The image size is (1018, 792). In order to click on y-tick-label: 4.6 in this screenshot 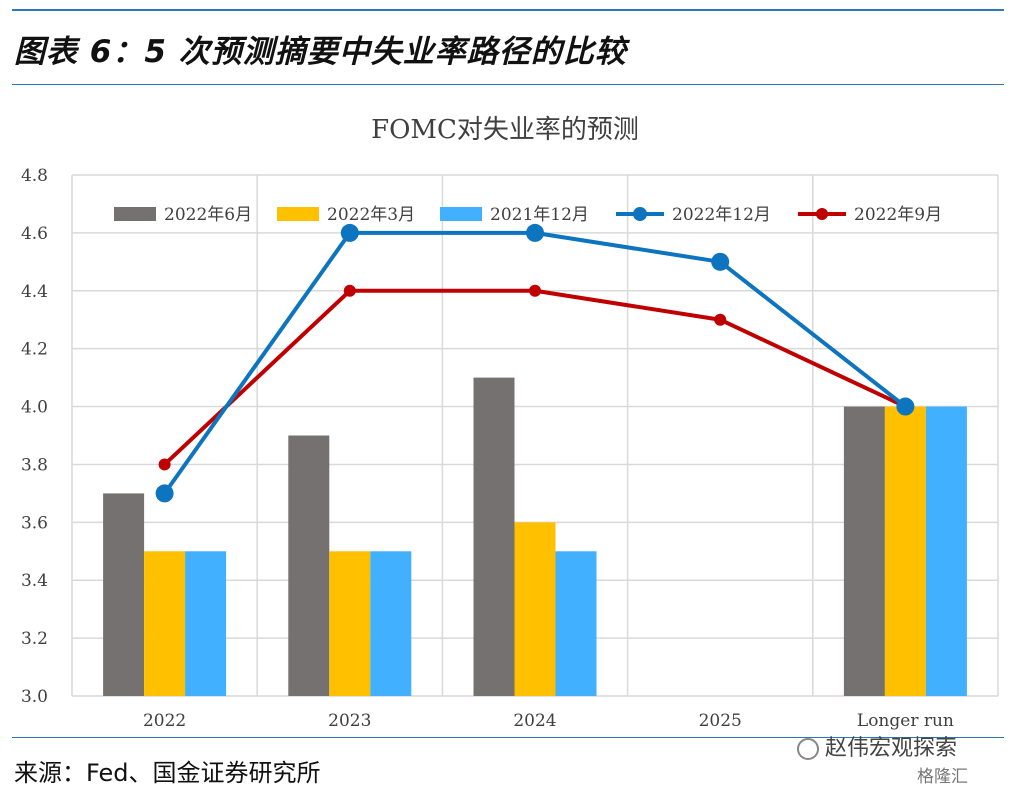, I will do `click(34, 234)`.